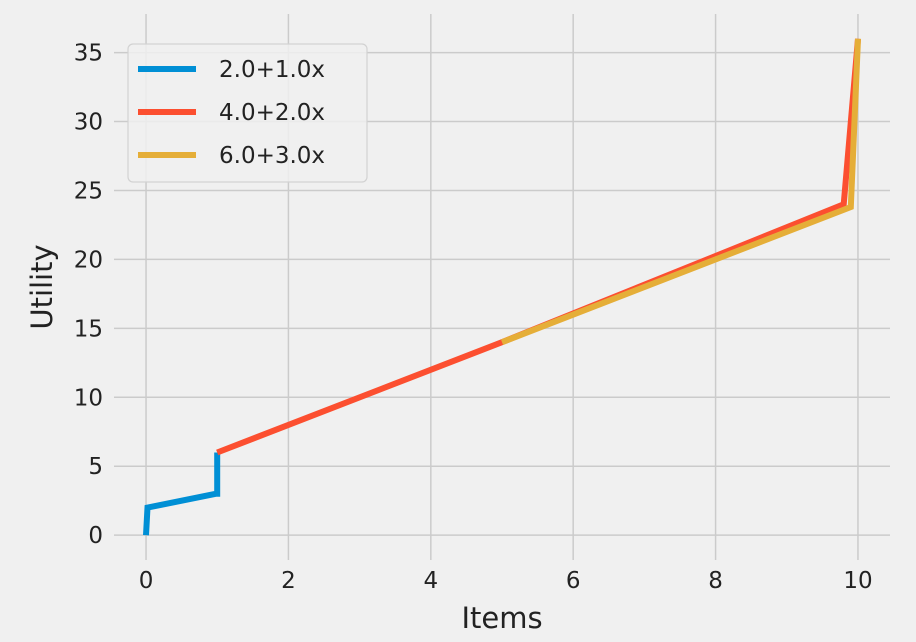  I want to click on x-tick-label-1: 2, so click(288, 581).